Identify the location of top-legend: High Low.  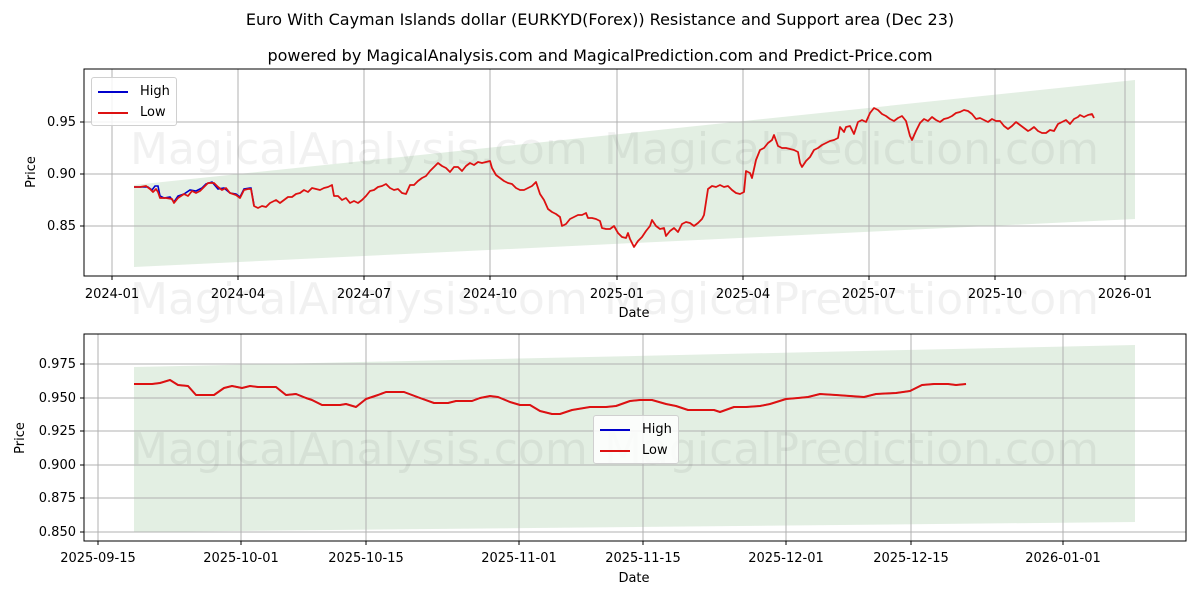
(134, 101).